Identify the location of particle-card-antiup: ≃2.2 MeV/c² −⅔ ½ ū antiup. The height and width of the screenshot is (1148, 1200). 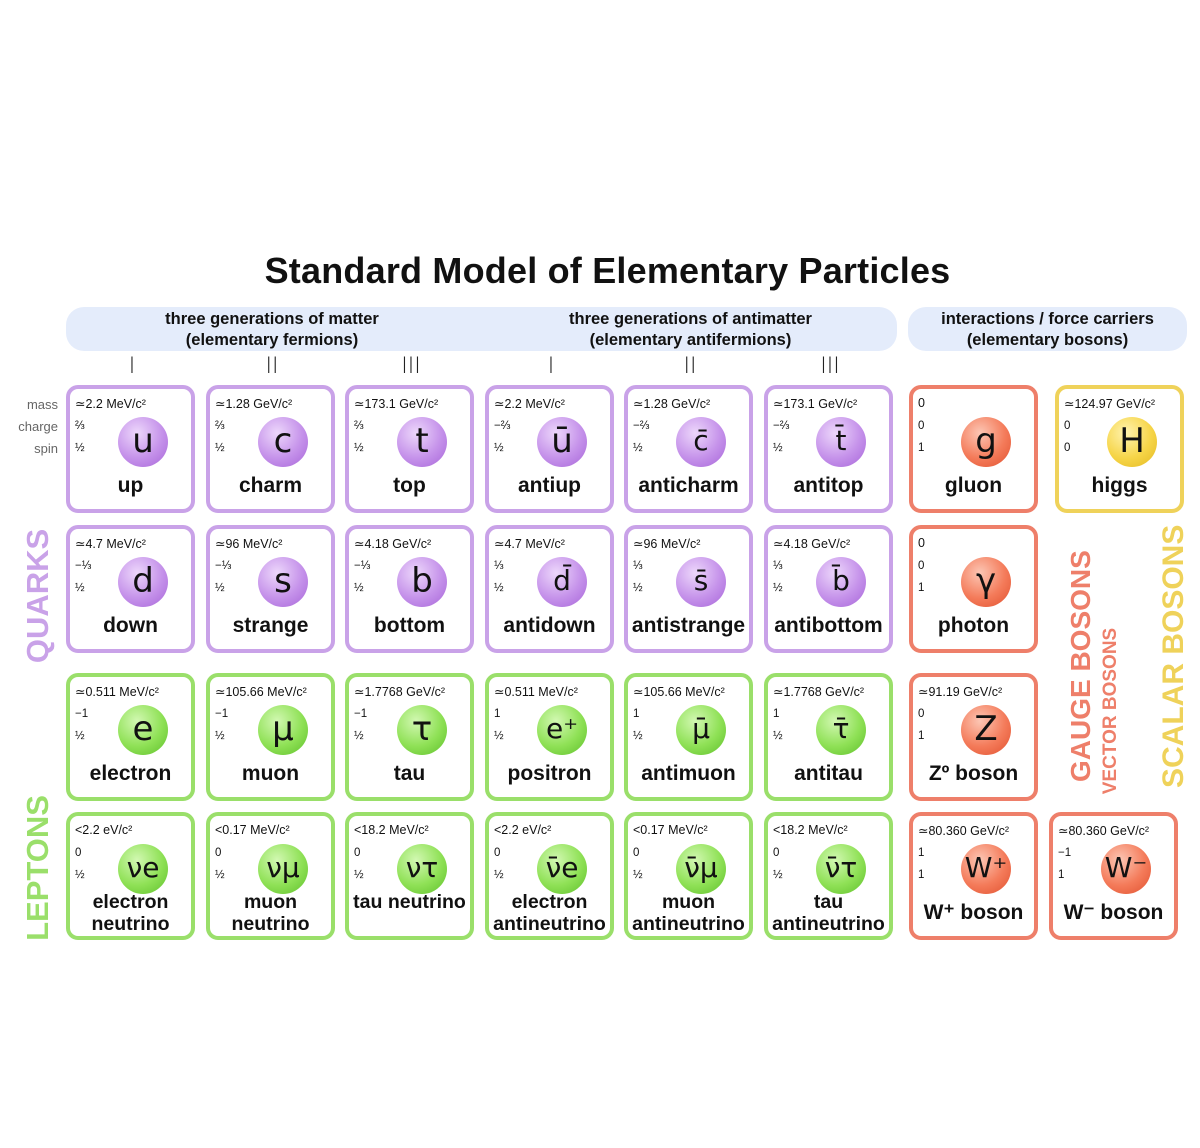
(549, 449).